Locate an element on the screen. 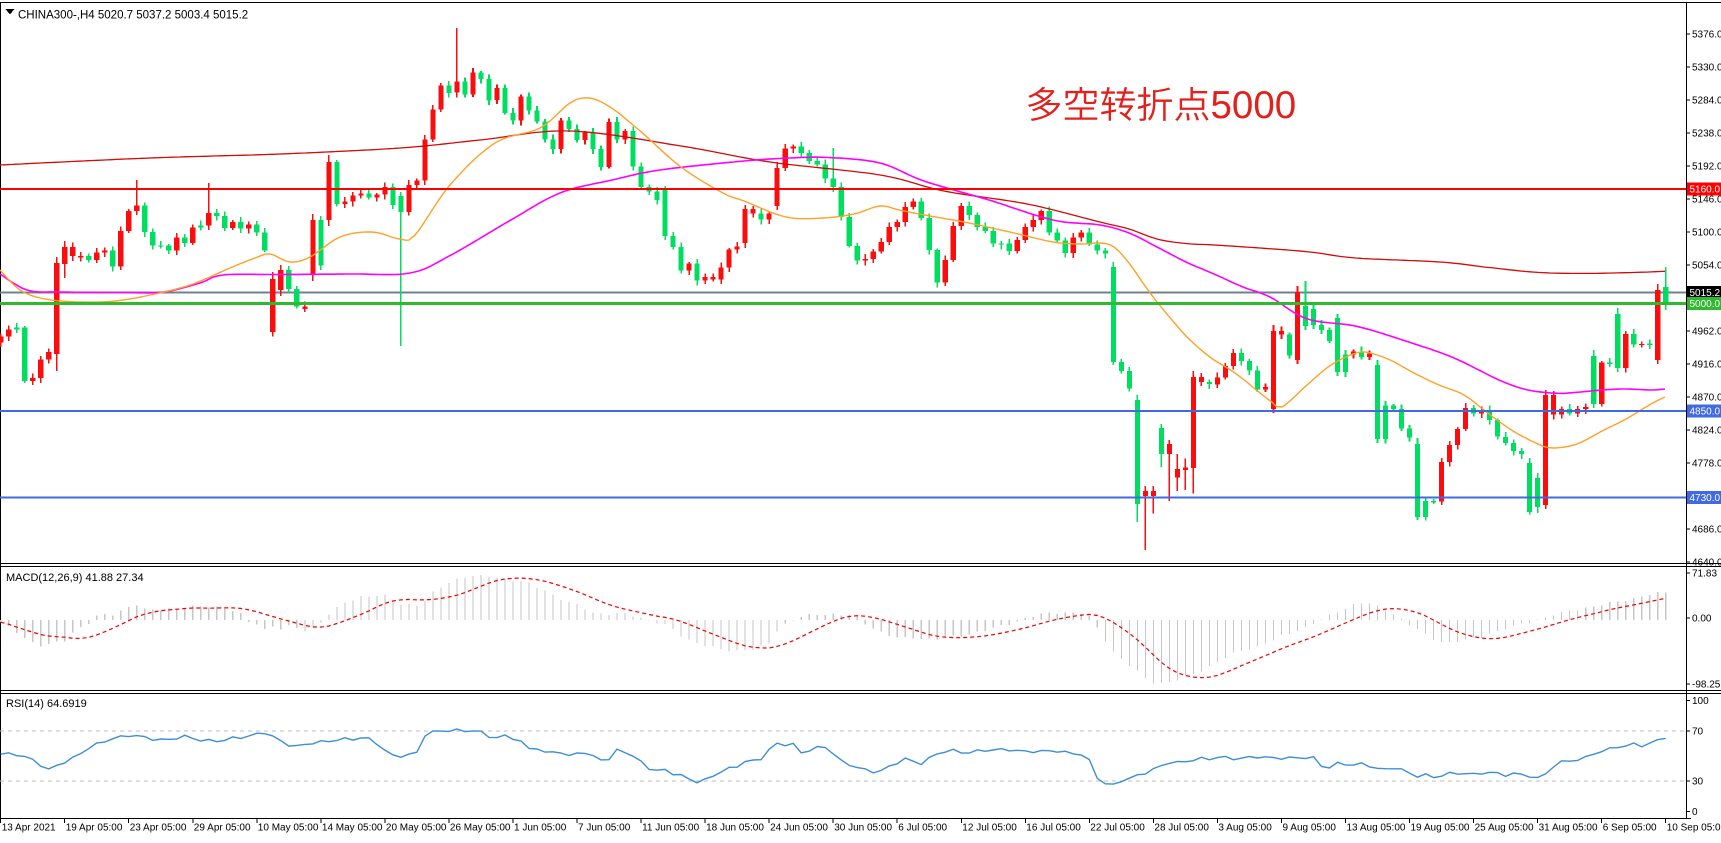  svg-text: 5238.0 is located at coordinates (1706, 133).